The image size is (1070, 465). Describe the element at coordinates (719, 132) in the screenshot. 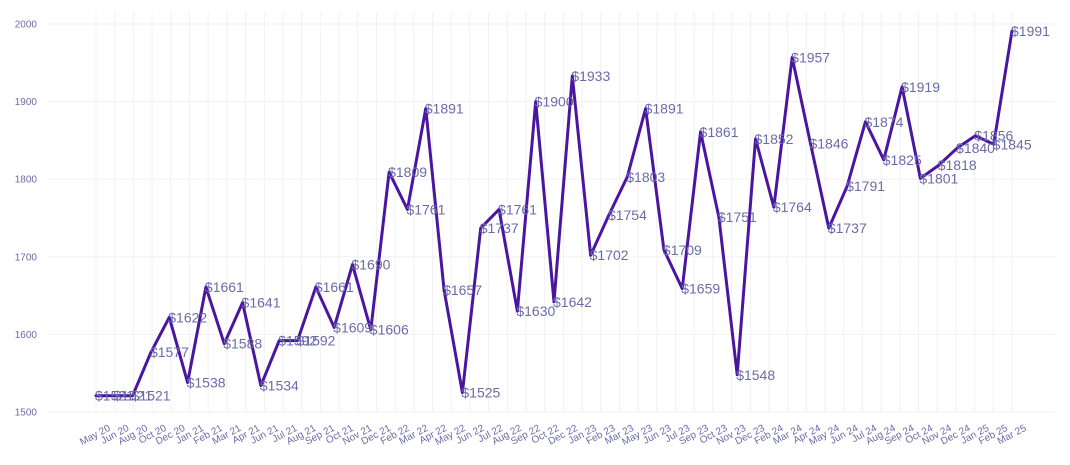

I see `data-label: $1861` at that location.